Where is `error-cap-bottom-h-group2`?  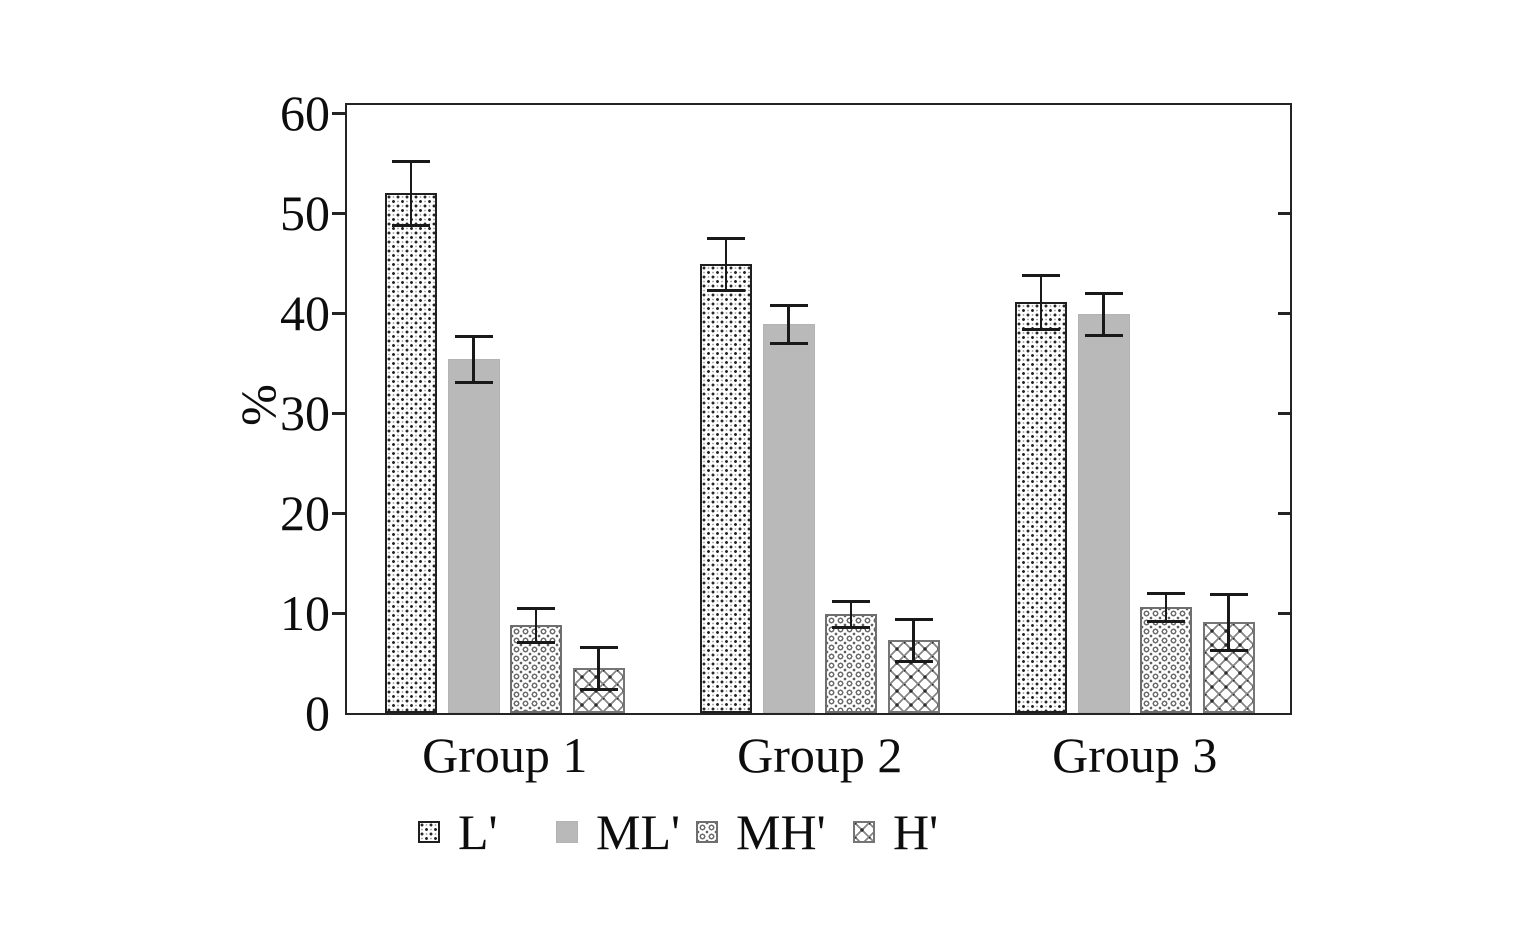 error-cap-bottom-h-group2 is located at coordinates (913, 661).